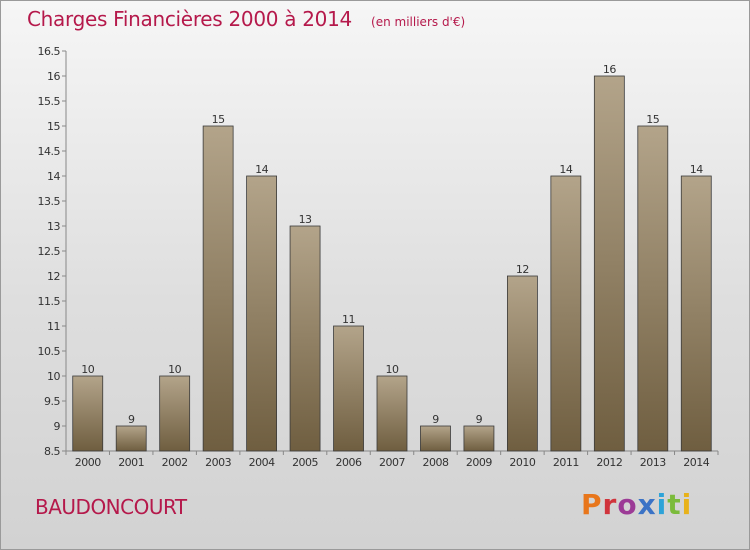  I want to click on x-tick-label: 2009, so click(479, 462).